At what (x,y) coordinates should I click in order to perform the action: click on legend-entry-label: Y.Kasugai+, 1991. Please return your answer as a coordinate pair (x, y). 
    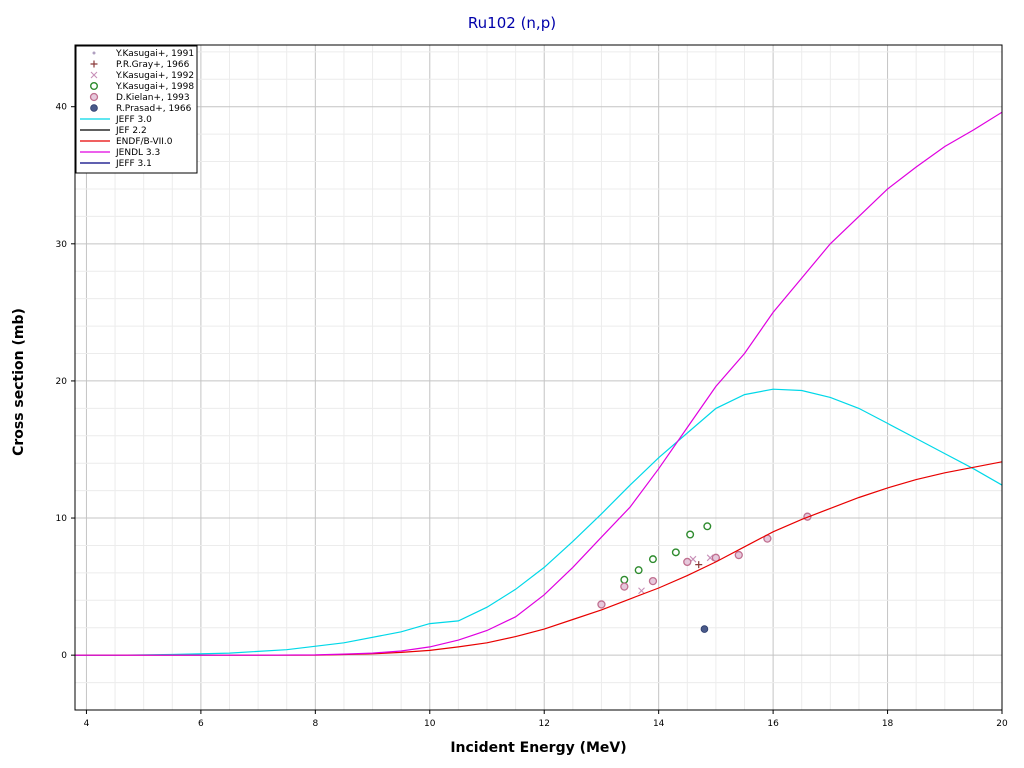
    Looking at the image, I should click on (154, 54).